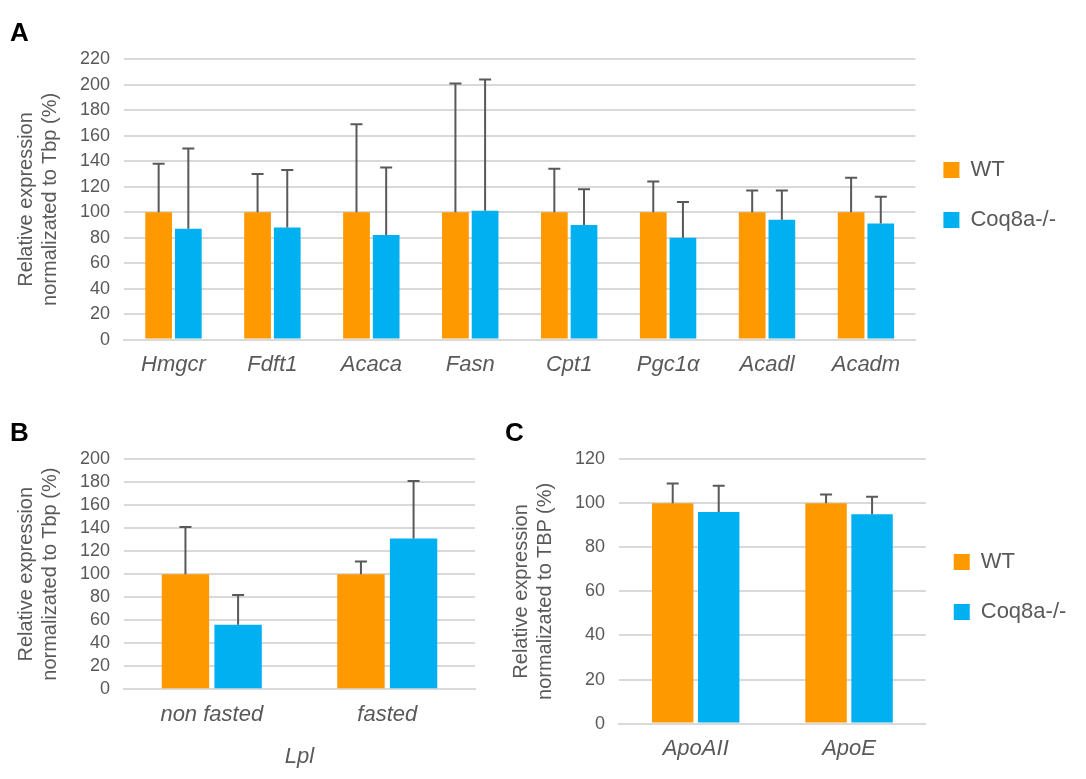 The width and height of the screenshot is (1086, 779). Describe the element at coordinates (569, 363) in the screenshot. I see `x-tick-label: Cpt1` at that location.